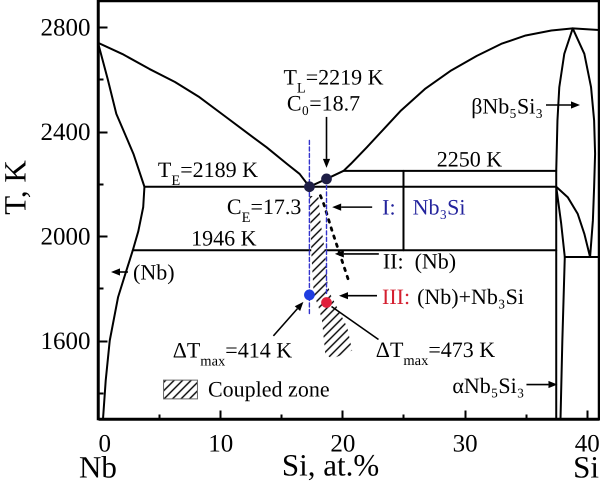 The height and width of the screenshot is (483, 600). Describe the element at coordinates (436, 352) in the screenshot. I see `annotation: ΔT$_{max}$=473 K` at that location.